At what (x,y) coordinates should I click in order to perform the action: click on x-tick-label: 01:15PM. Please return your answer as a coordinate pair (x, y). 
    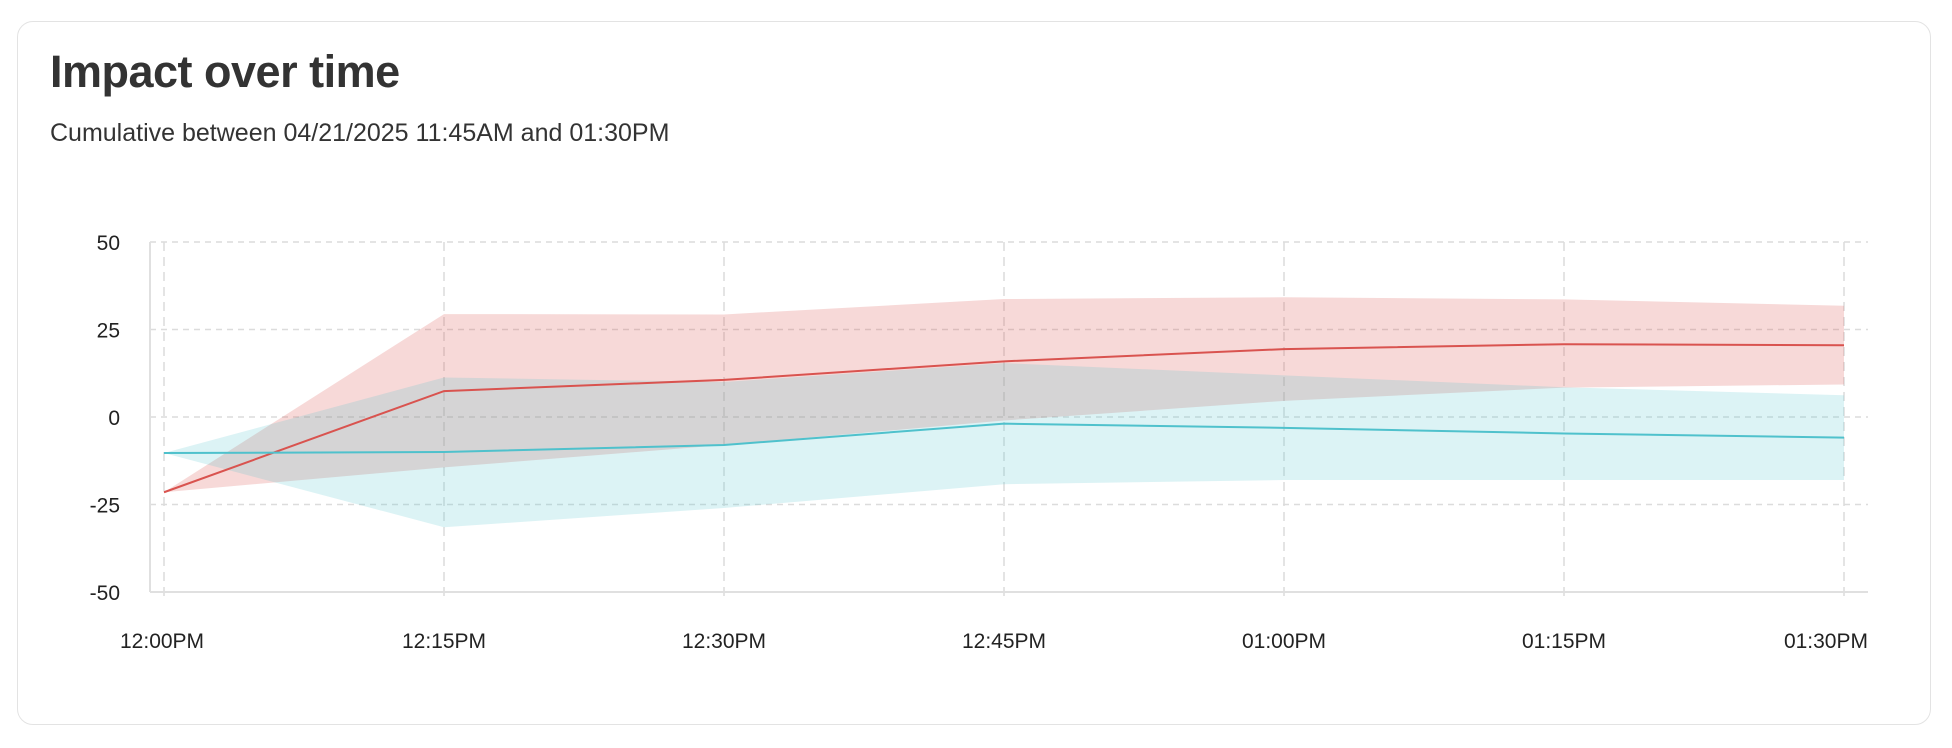
    Looking at the image, I should click on (1564, 641).